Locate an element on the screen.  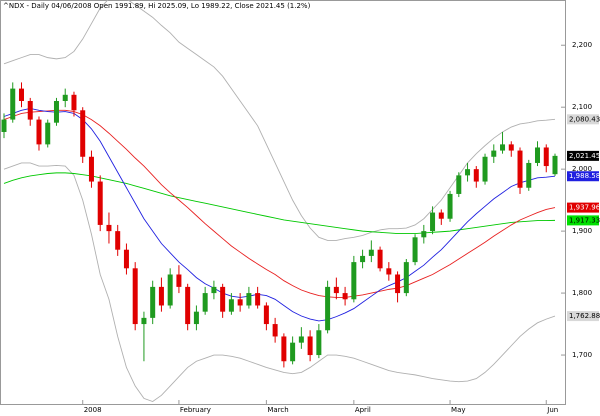
indicator-line is located at coordinates (279, 203).